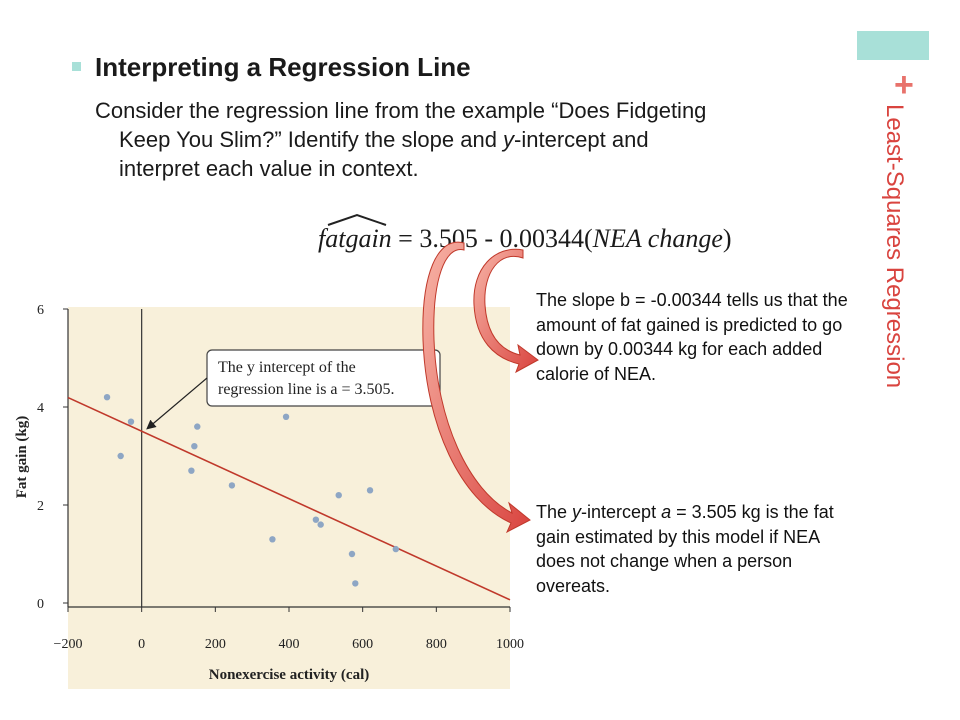 This screenshot has height=720, width=960. What do you see at coordinates (22, 457) in the screenshot?
I see `y-axis-label: Fat gain (kg)` at bounding box center [22, 457].